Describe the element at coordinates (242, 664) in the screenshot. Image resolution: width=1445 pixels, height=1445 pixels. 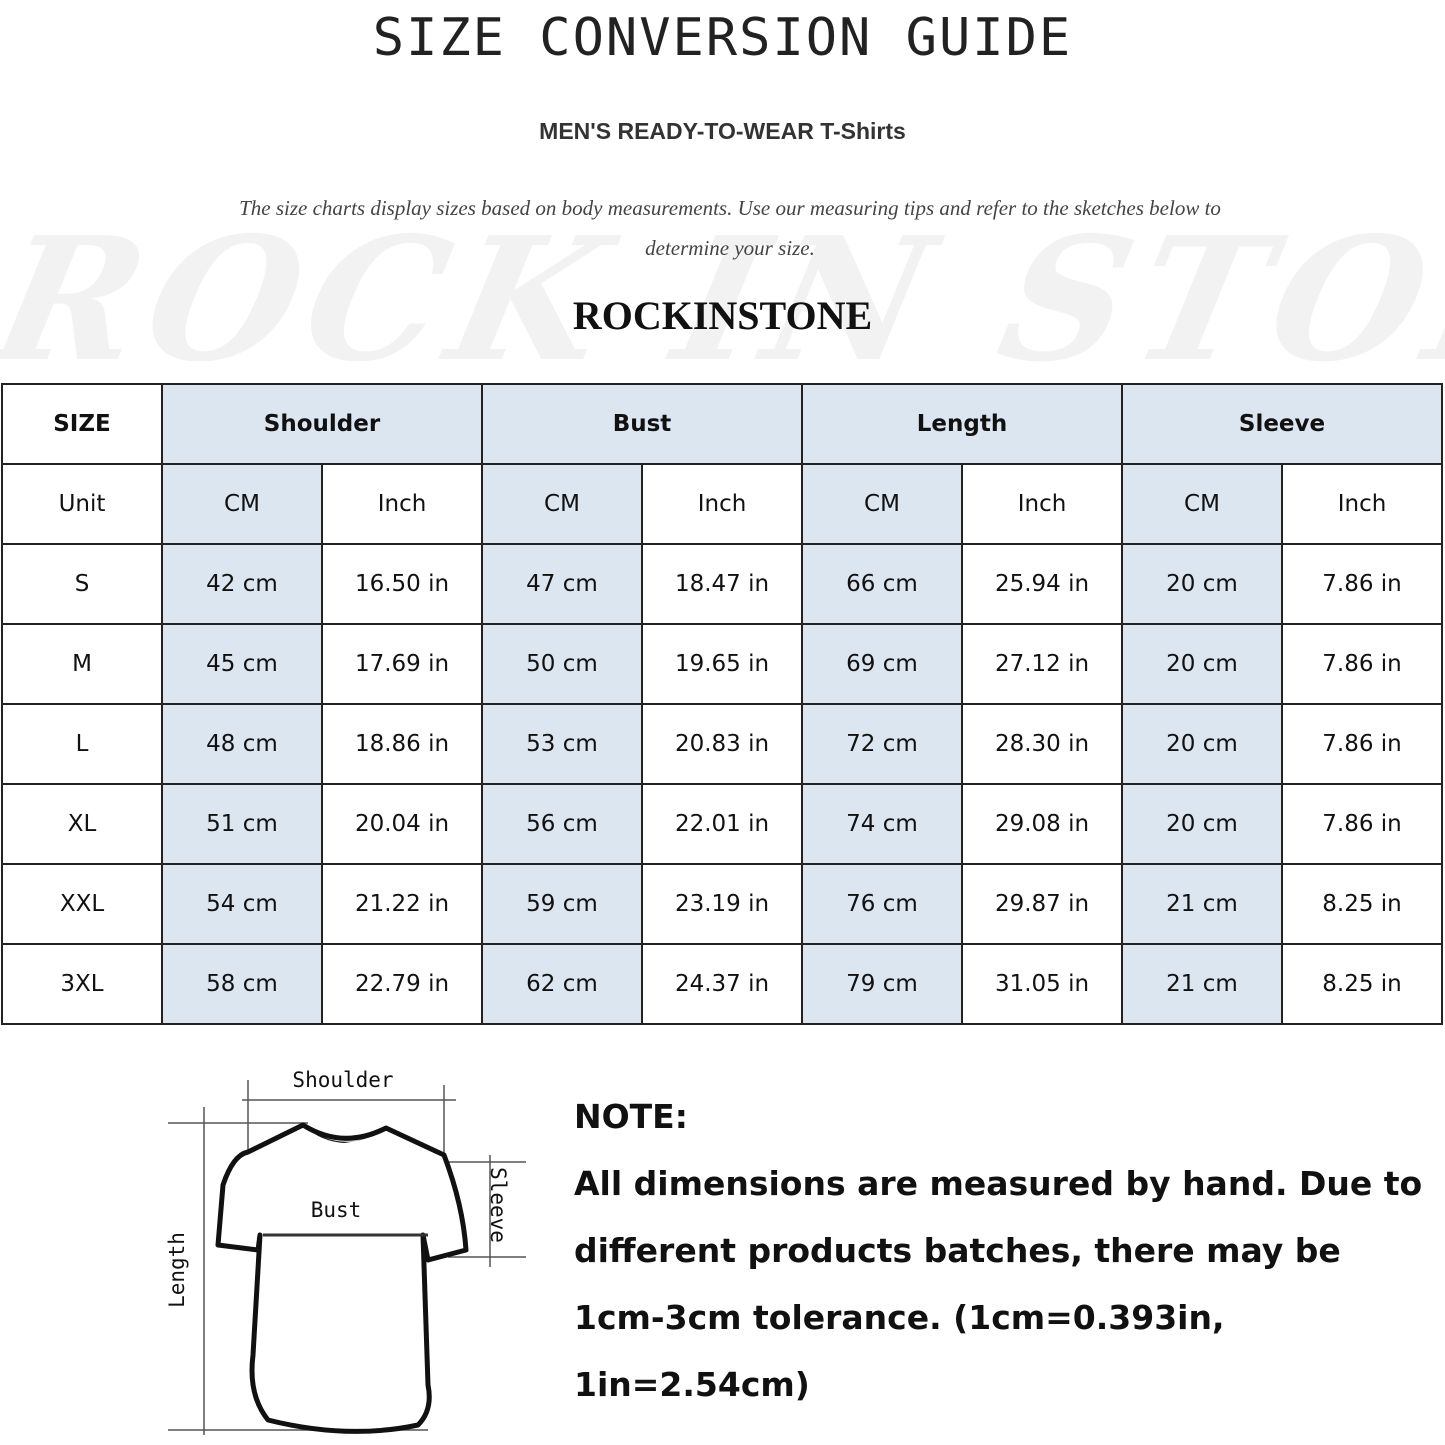
I see `cm-cell: 45 cm` at that location.